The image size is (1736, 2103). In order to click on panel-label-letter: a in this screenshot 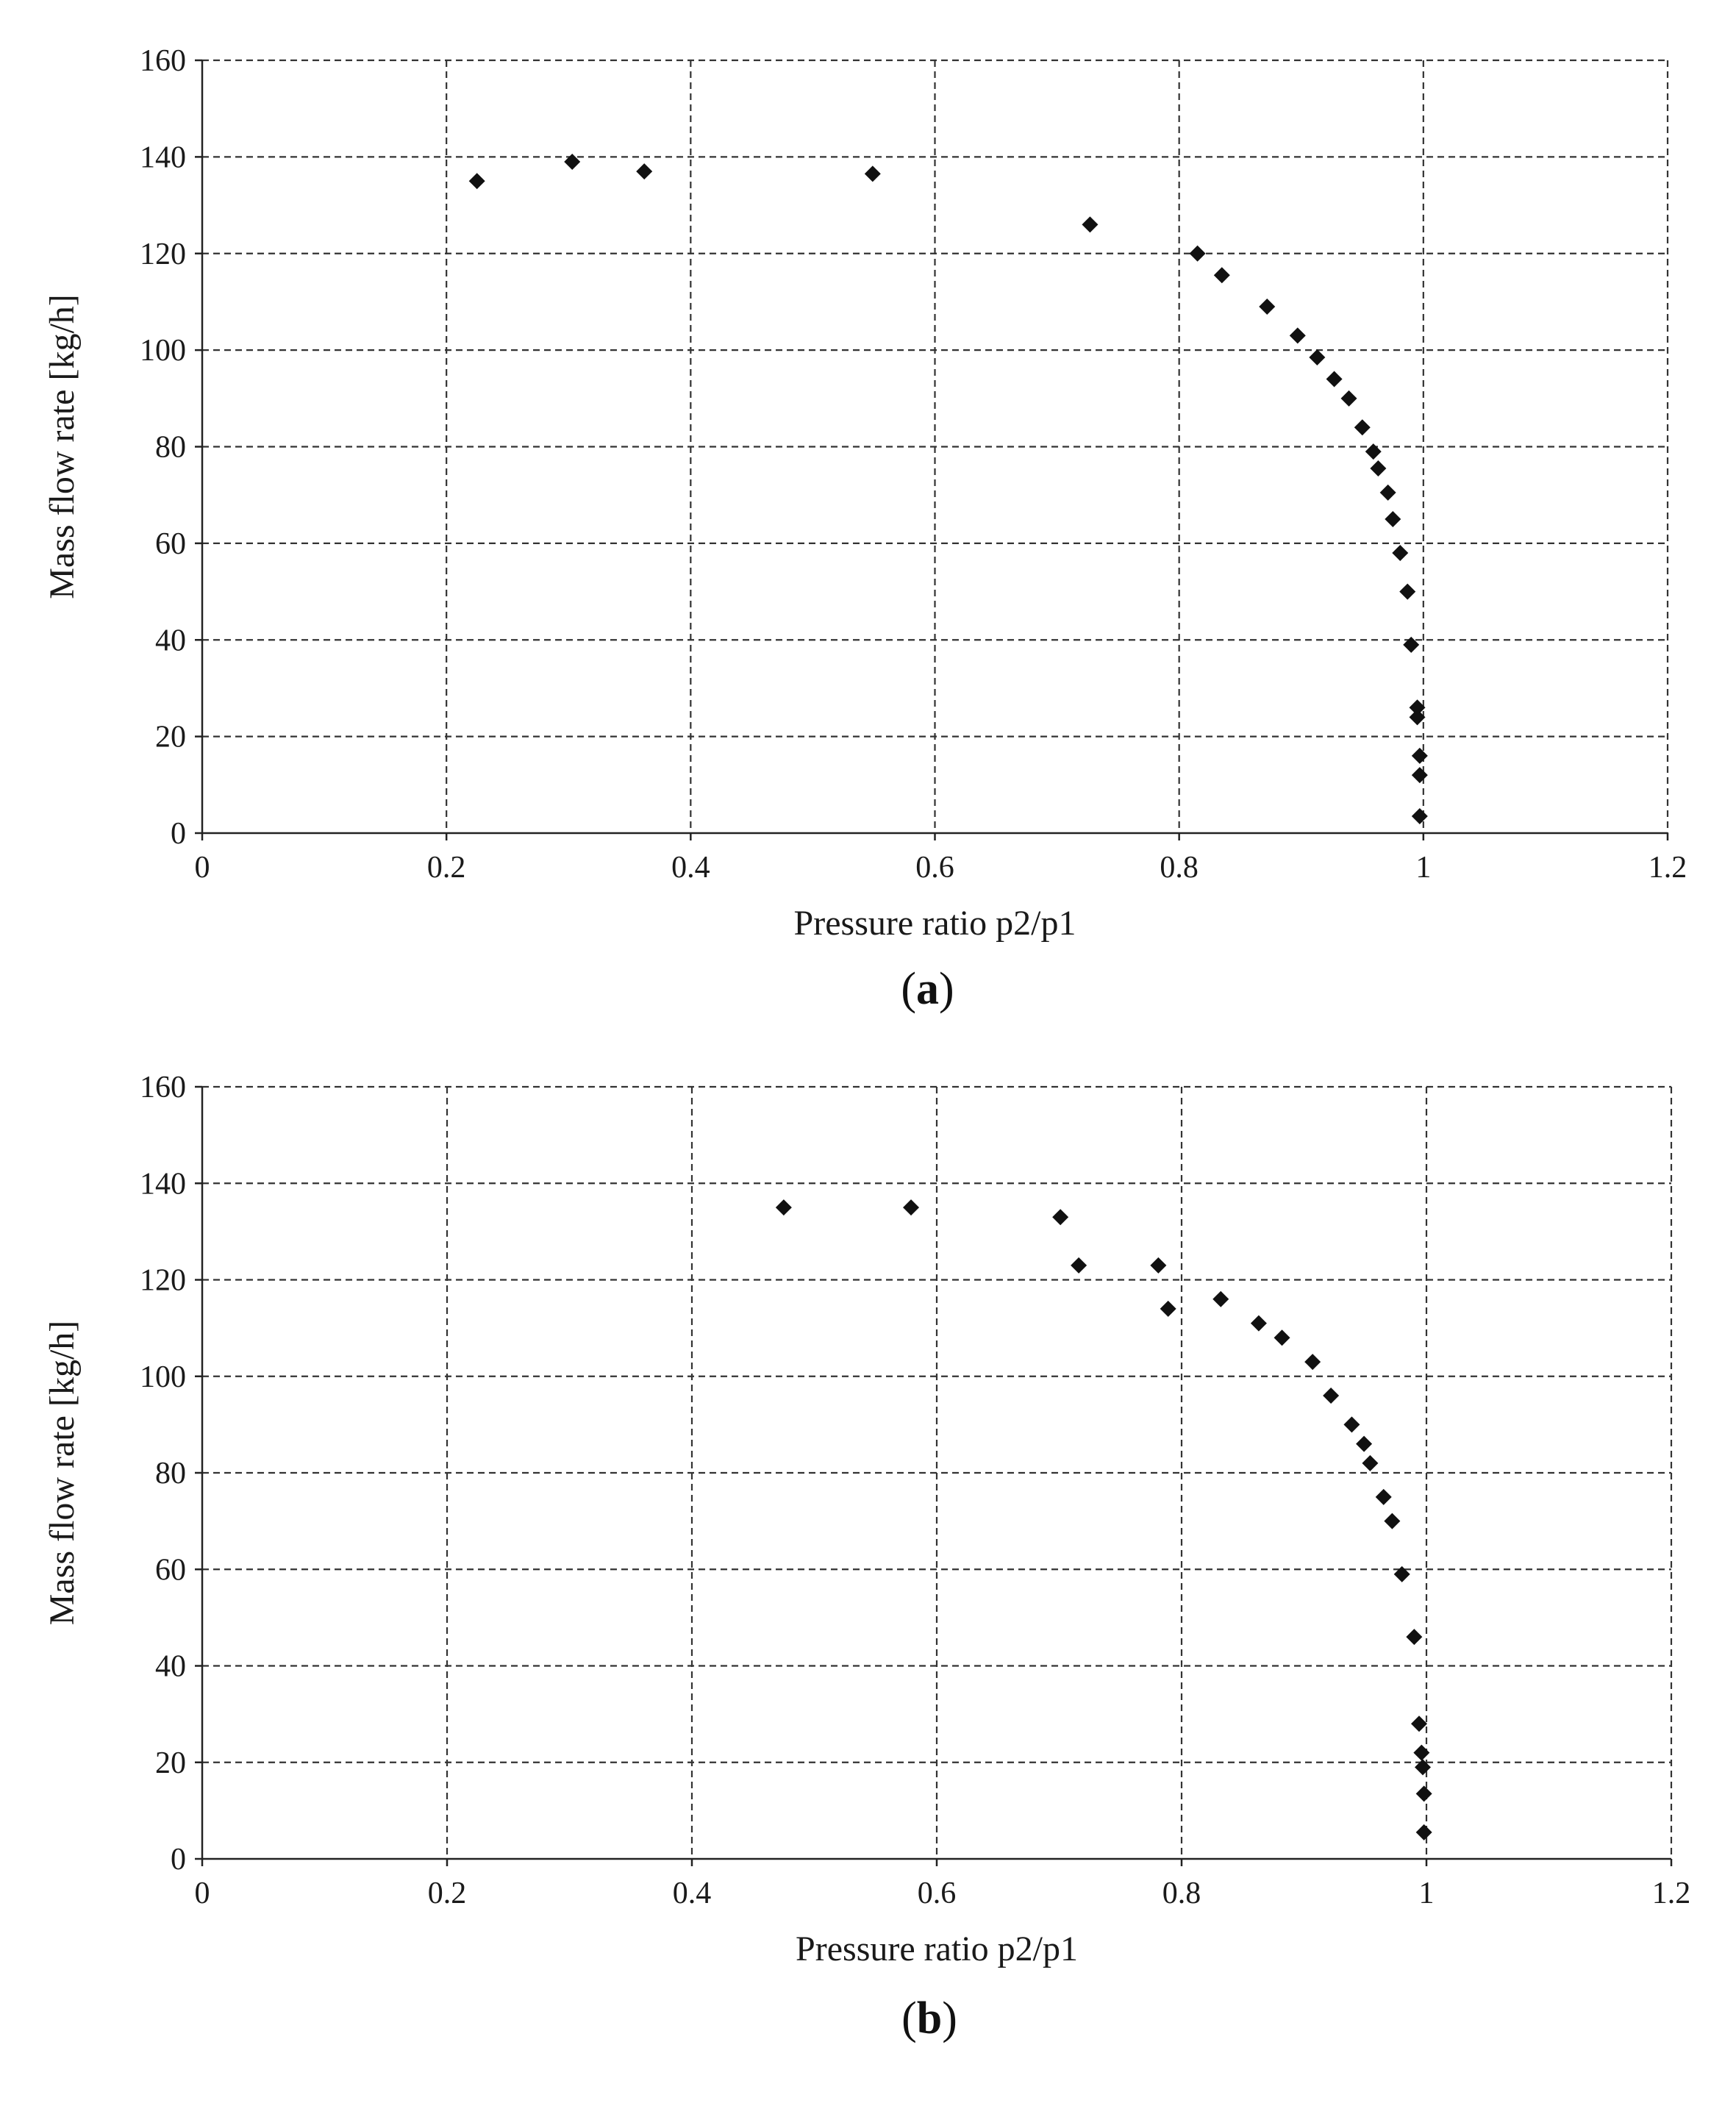, I will do `click(928, 989)`.